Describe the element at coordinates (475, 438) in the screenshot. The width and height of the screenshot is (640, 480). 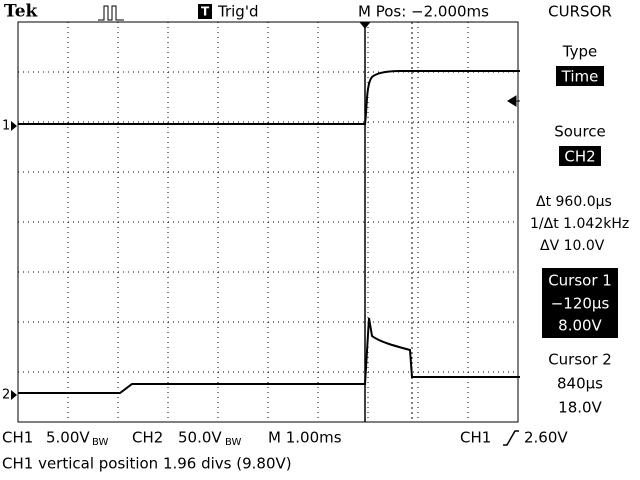
I see `trigger-source: CH1` at that location.